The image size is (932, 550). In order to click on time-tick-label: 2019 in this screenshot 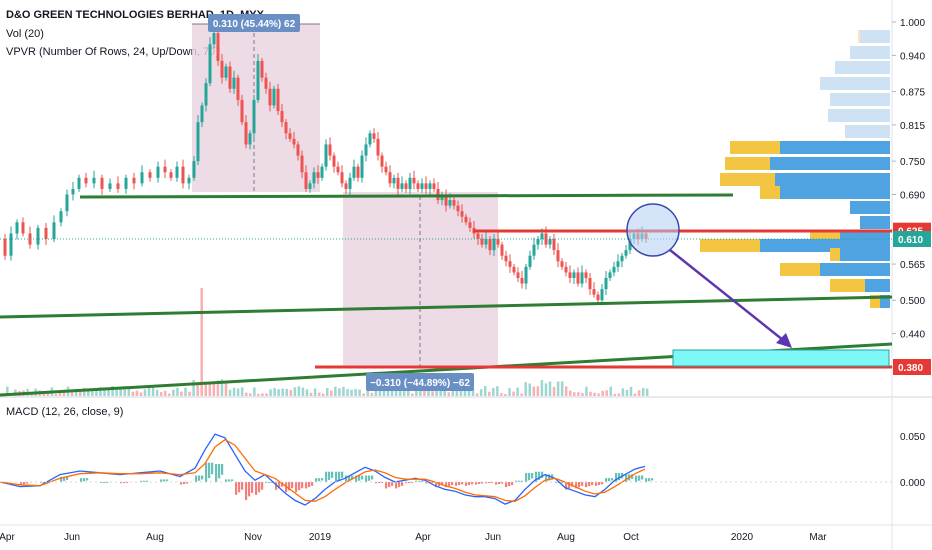, I will do `click(320, 537)`.